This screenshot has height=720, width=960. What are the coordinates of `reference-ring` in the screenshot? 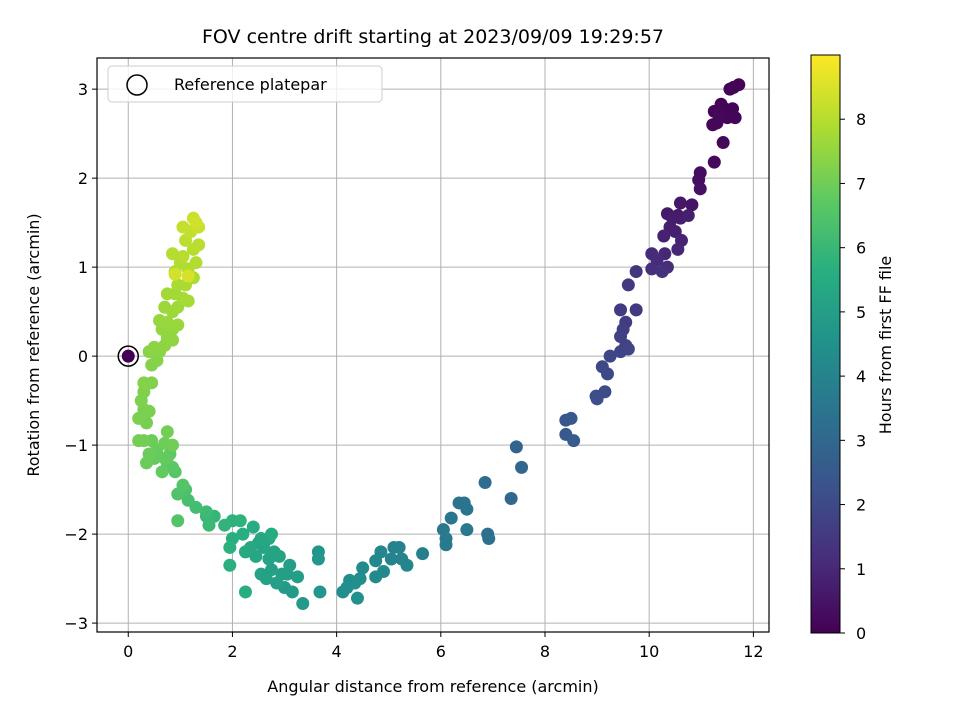 It's located at (128, 356).